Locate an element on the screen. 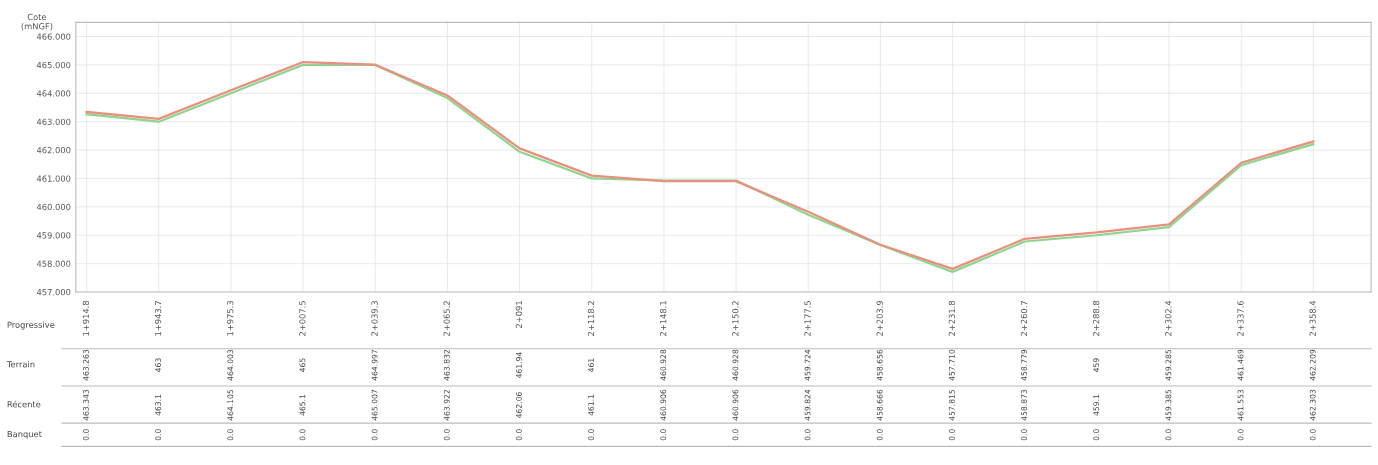  y-tick-label: 461.000 is located at coordinates (53, 178).